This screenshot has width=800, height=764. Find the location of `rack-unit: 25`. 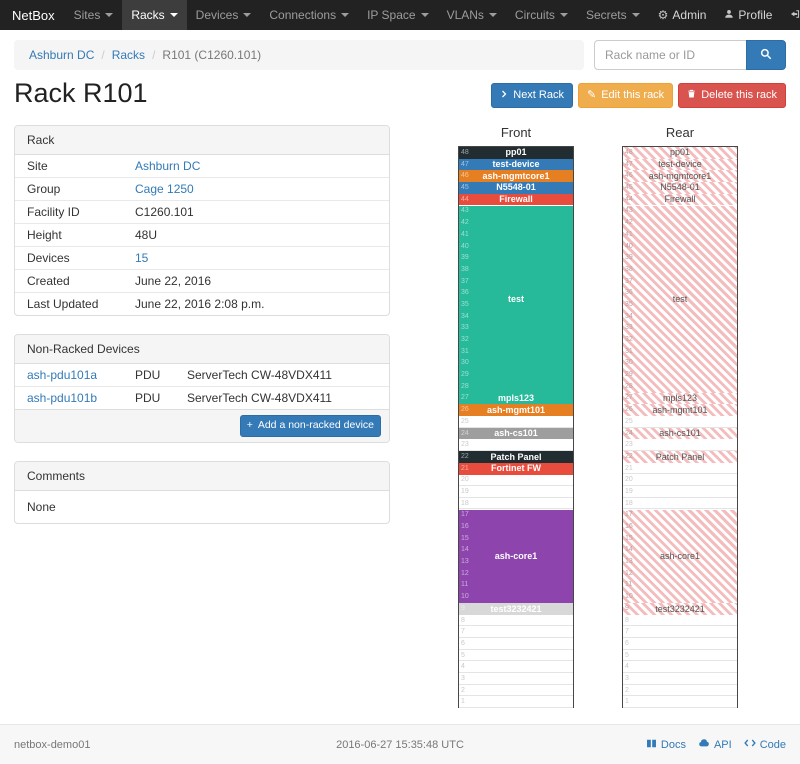

rack-unit: 25 is located at coordinates (516, 422).